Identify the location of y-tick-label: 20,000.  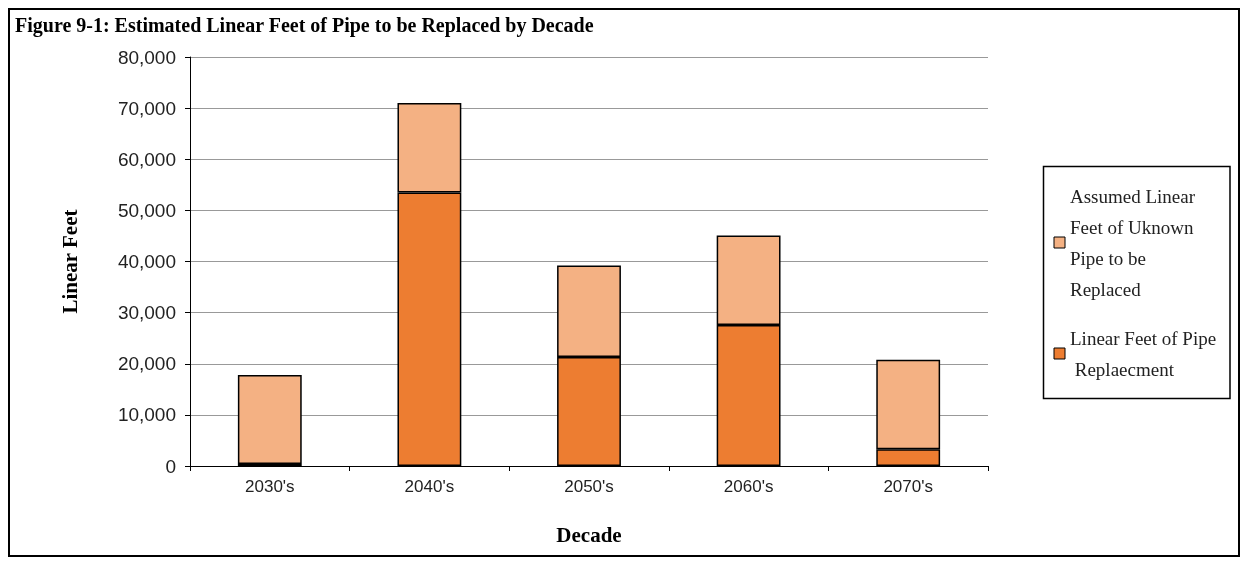
(146, 364).